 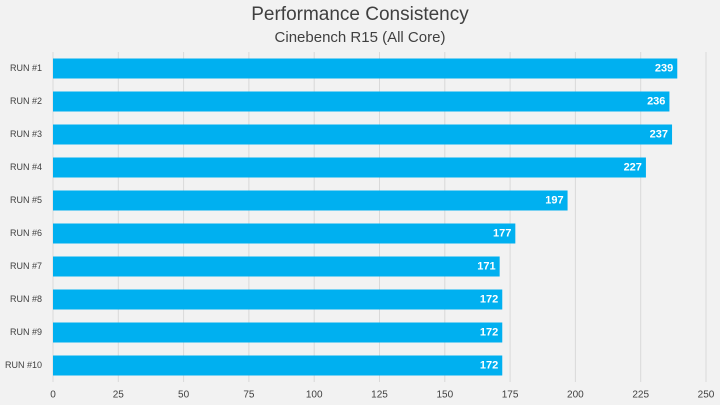 What do you see at coordinates (379, 395) in the screenshot?
I see `x-tick-label: 125` at bounding box center [379, 395].